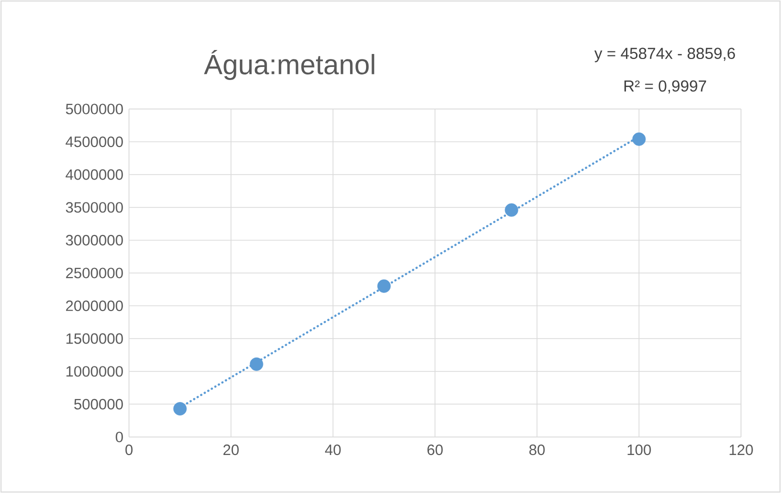  What do you see at coordinates (435, 450) in the screenshot?
I see `x-tick-label: 60` at bounding box center [435, 450].